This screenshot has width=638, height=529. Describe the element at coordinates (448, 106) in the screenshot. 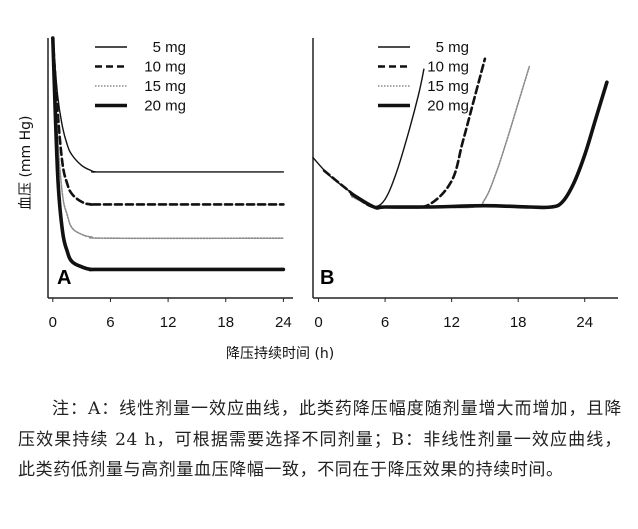

I see `panel-b-legend-label: 20 mg` at that location.